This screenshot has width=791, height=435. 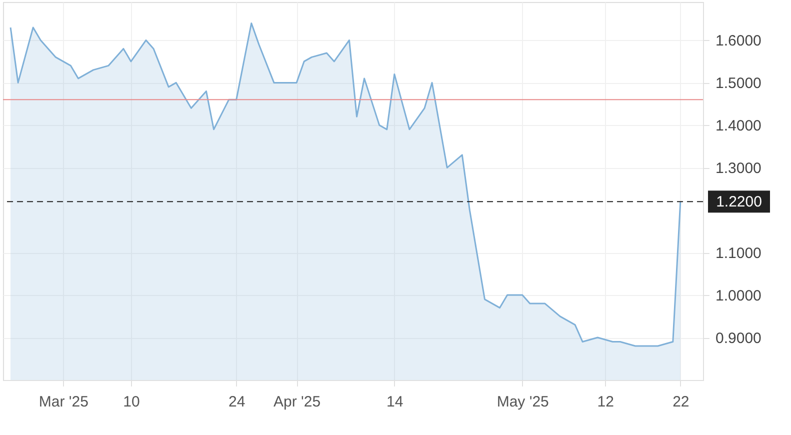 What do you see at coordinates (131, 402) in the screenshot?
I see `x-tick-label: 10` at bounding box center [131, 402].